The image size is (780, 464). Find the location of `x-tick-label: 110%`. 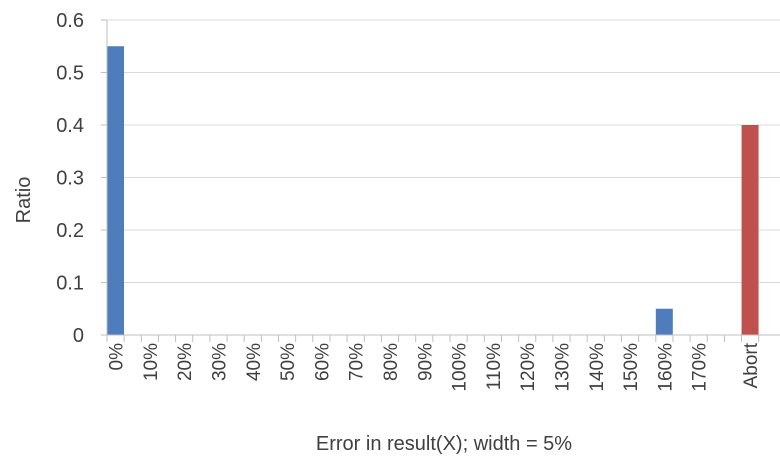

x-tick-label: 110% is located at coordinates (494, 366).